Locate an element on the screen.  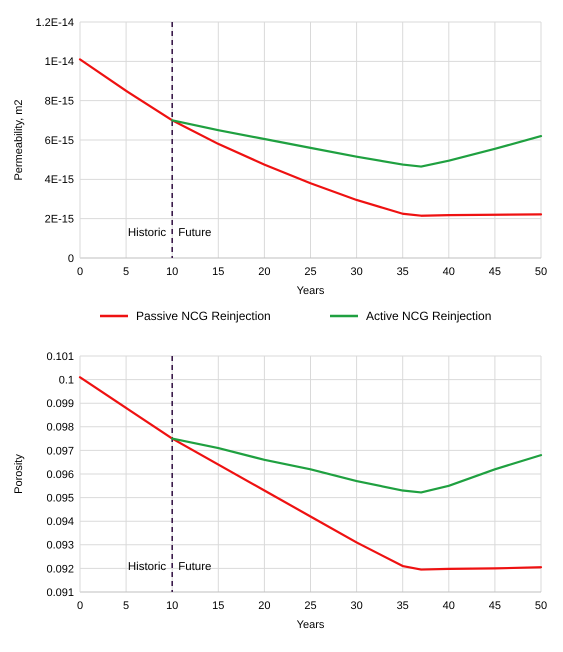
y-tick-label: 2E-15 is located at coordinates (59, 220).